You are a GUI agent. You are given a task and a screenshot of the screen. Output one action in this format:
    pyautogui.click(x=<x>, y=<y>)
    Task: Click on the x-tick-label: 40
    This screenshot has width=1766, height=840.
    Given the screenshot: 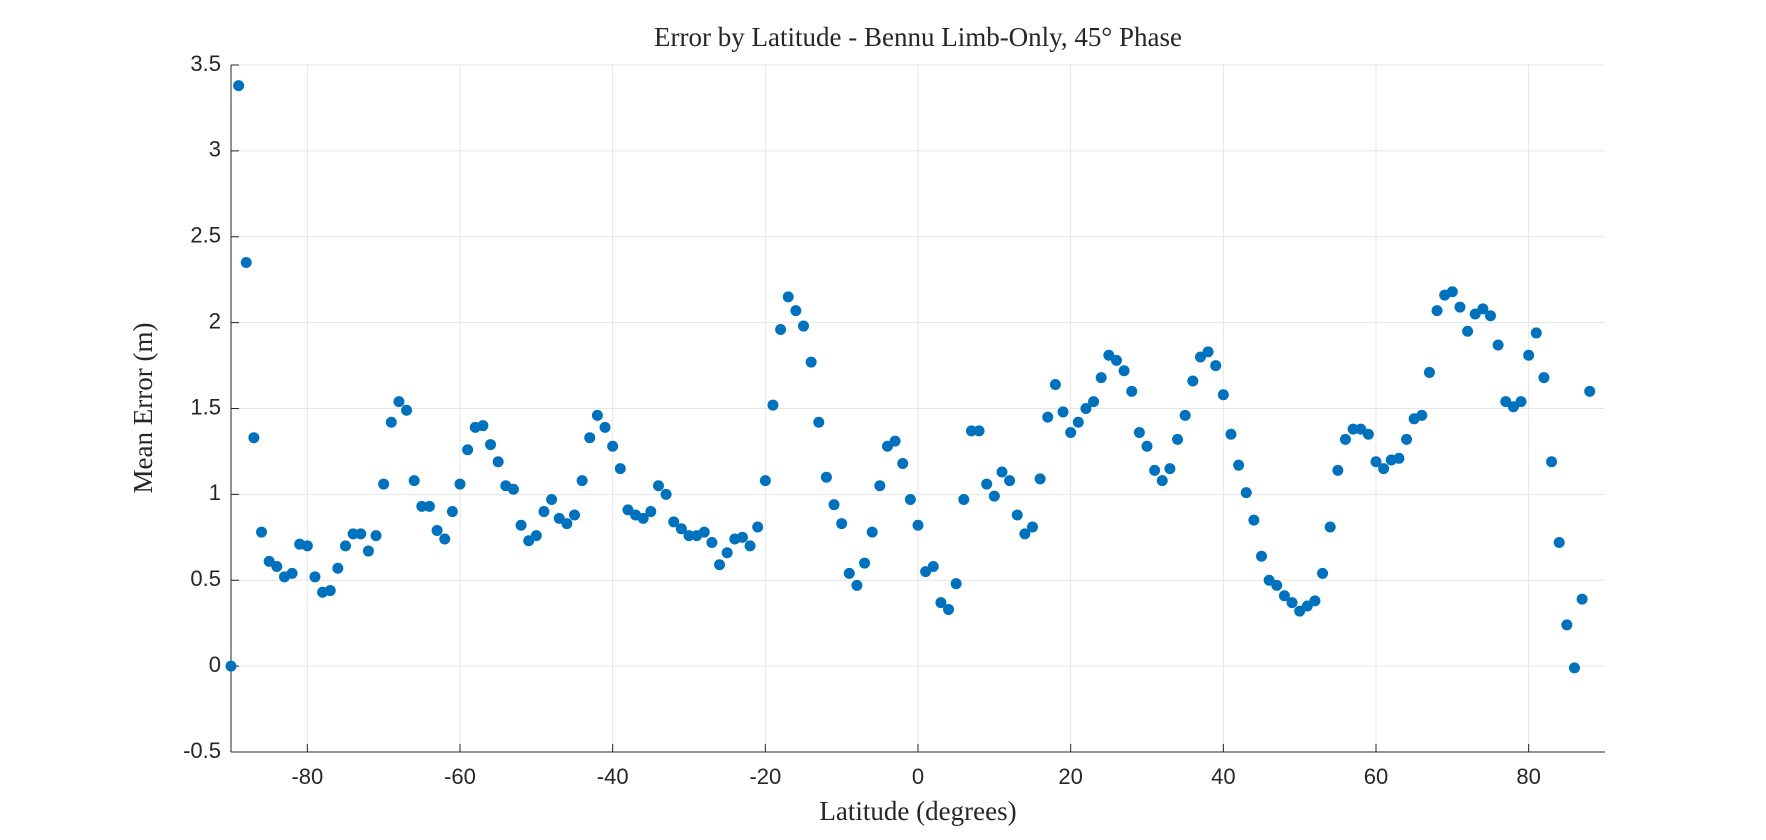 What is the action you would take?
    pyautogui.click(x=1223, y=776)
    